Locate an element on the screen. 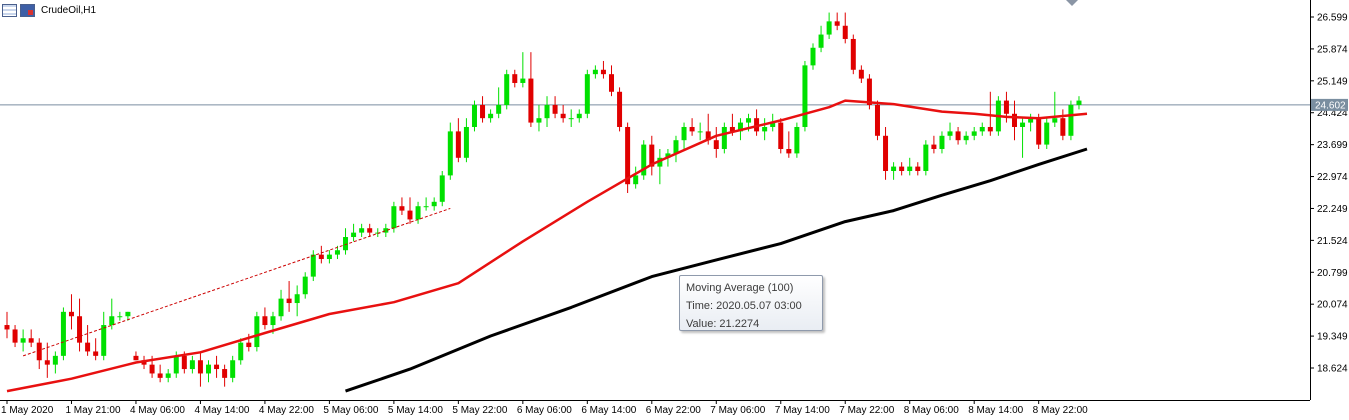  symbol-list-icon is located at coordinates (9, 10).